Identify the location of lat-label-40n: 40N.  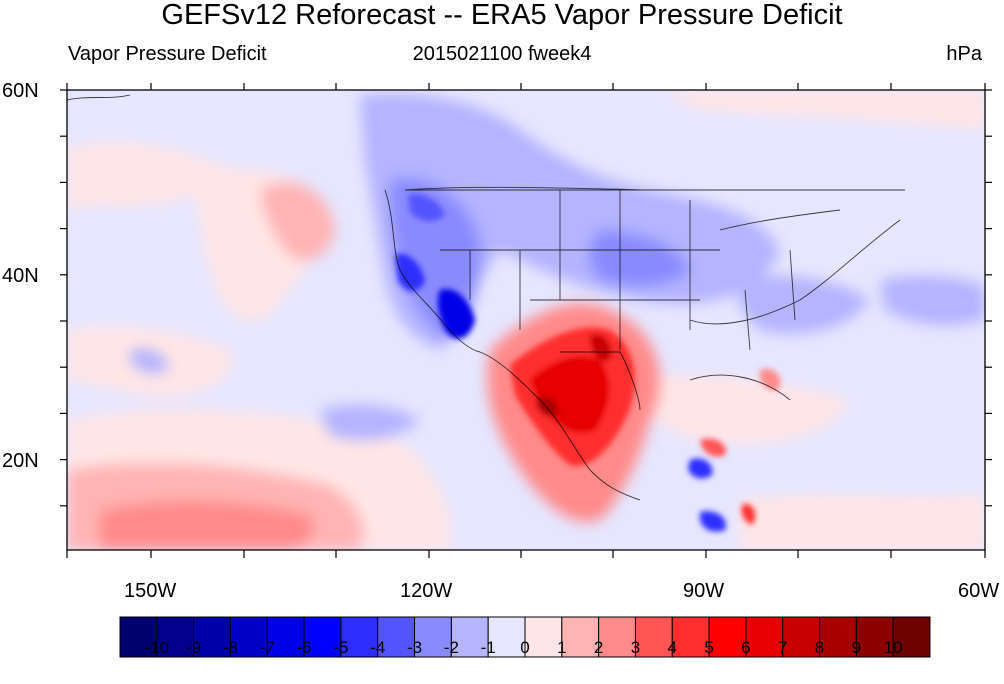
(20, 276).